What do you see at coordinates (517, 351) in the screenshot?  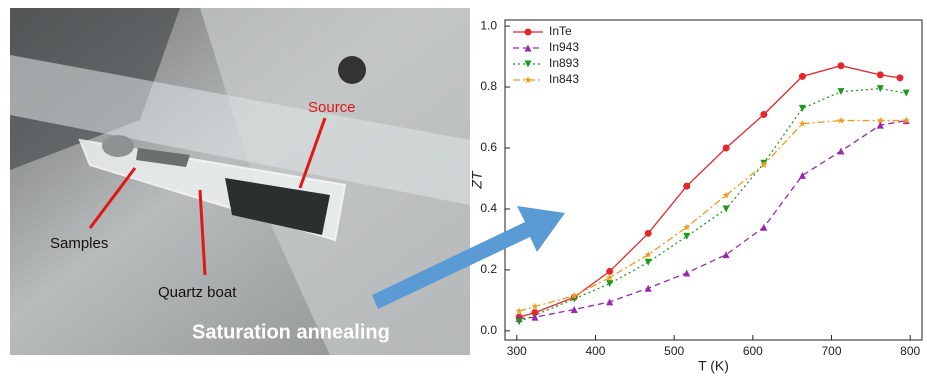 I see `x-tick-label: 300` at bounding box center [517, 351].